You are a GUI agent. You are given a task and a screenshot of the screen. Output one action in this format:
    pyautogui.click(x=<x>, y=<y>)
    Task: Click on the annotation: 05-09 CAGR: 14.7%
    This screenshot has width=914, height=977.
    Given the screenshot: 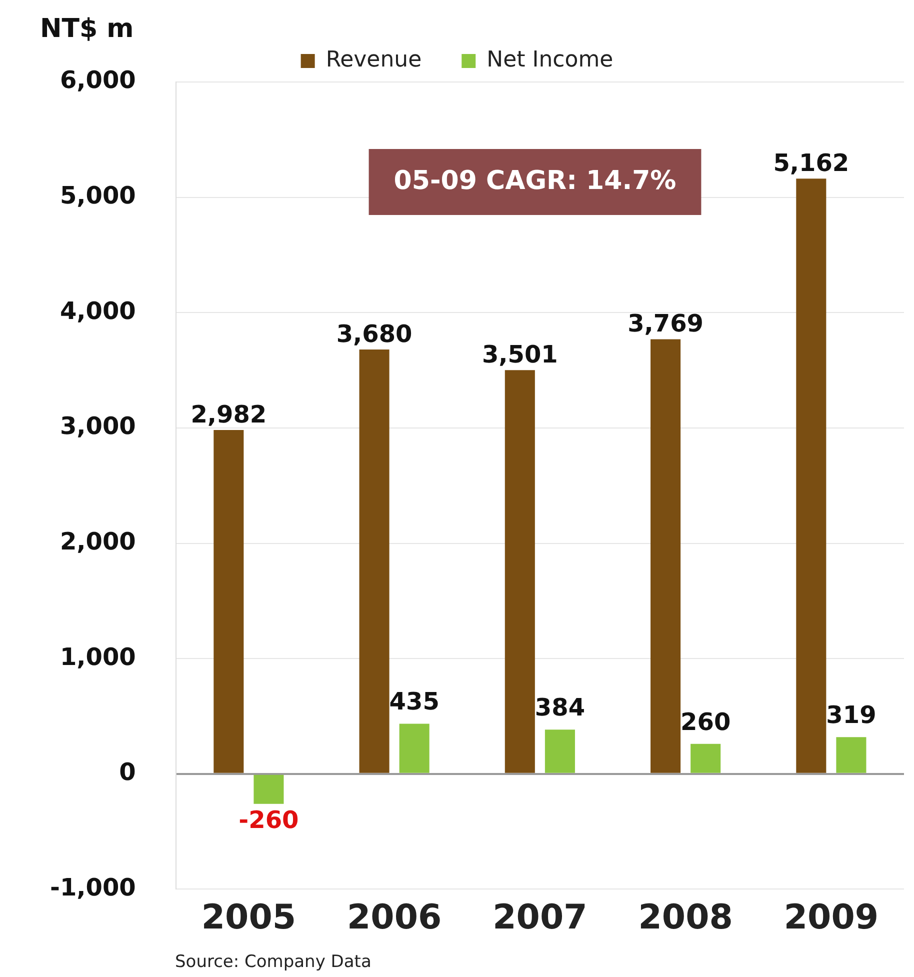 What is the action you would take?
    pyautogui.click(x=535, y=181)
    